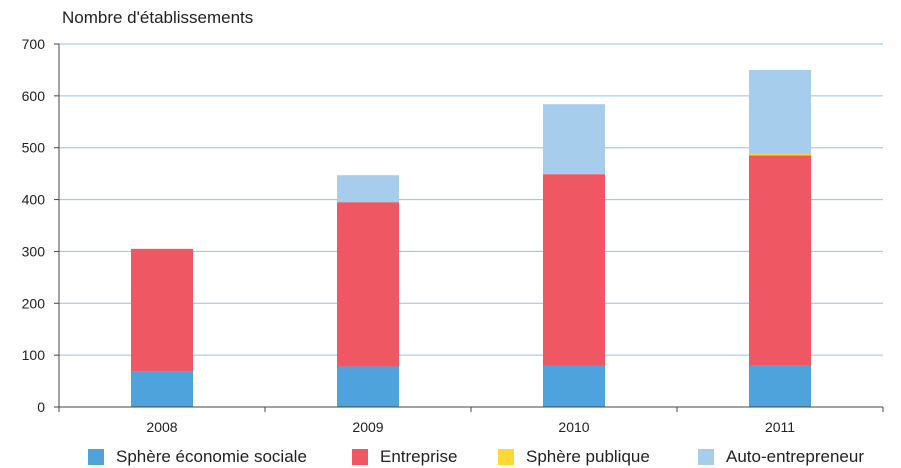 This screenshot has height=468, width=901. Describe the element at coordinates (34, 44) in the screenshot. I see `y-tick-label: 700` at that location.